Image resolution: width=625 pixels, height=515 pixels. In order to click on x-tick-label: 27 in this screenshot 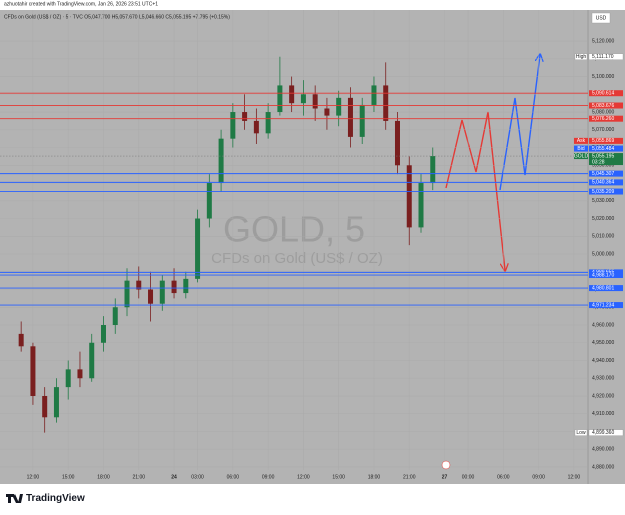, I will do `click(445, 477)`.